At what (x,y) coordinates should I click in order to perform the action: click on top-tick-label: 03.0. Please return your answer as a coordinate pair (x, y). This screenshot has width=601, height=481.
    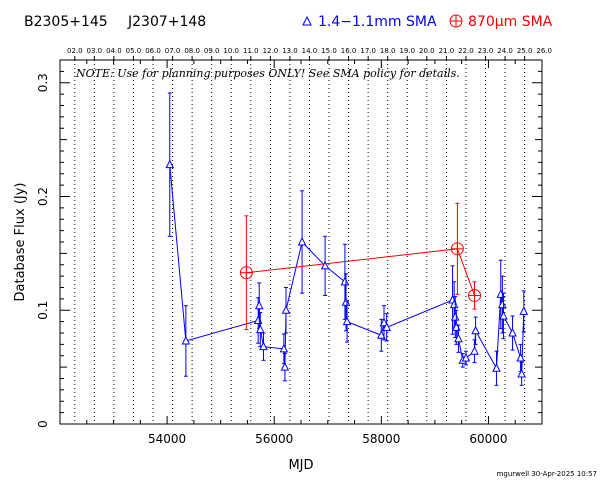
    Looking at the image, I should click on (95, 51).